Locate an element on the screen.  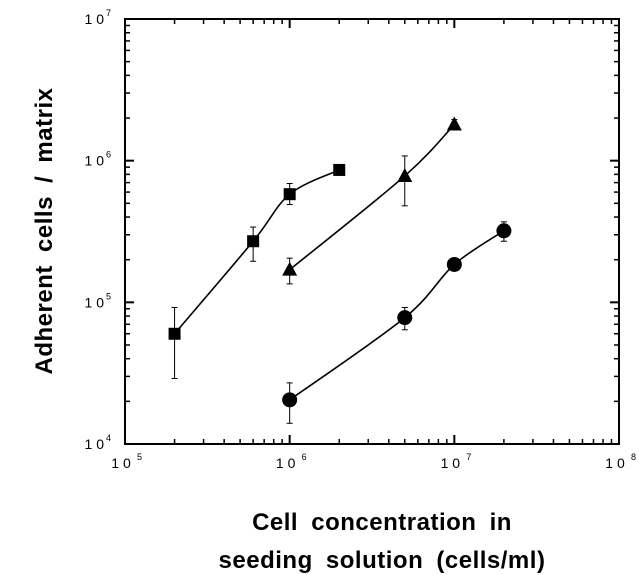
y-axis-label: Adherent cells / matrix is located at coordinates (44, 230).